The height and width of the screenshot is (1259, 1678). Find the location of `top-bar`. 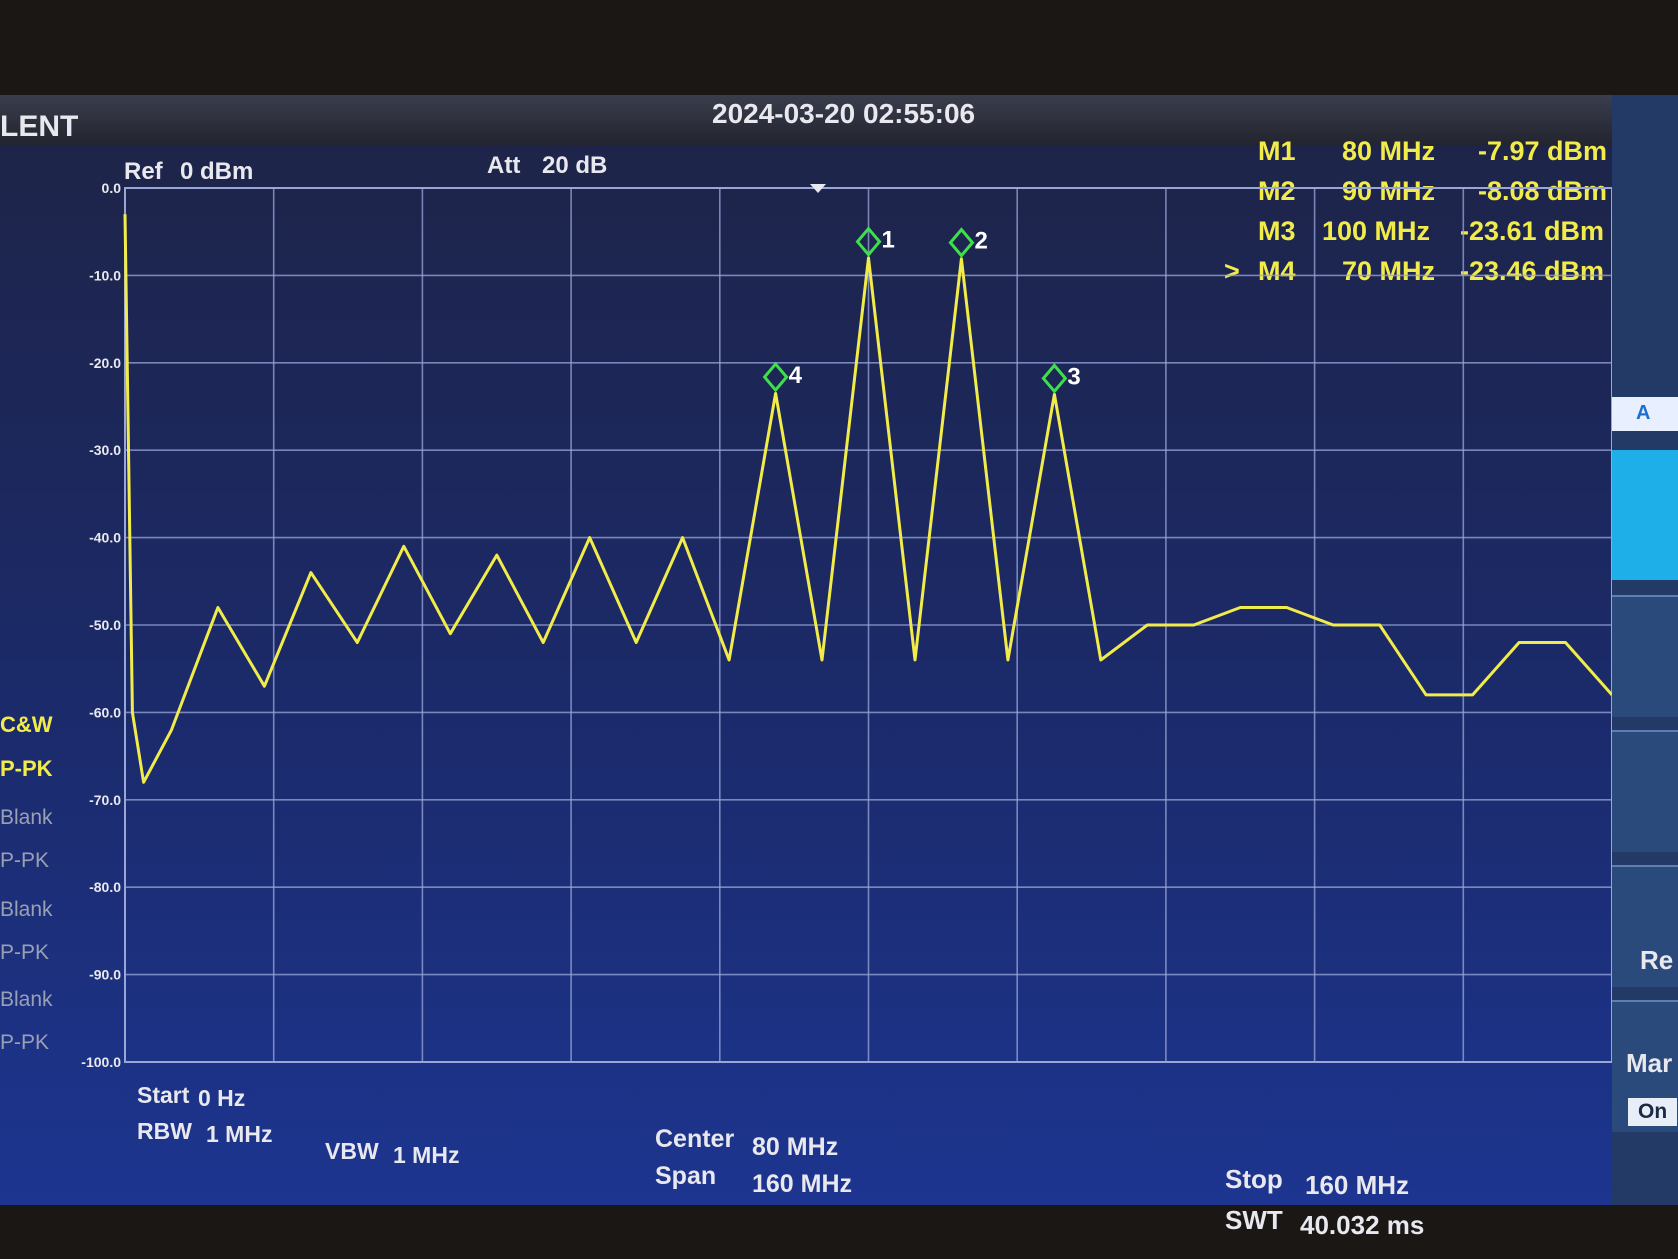

top-bar is located at coordinates (810, 120).